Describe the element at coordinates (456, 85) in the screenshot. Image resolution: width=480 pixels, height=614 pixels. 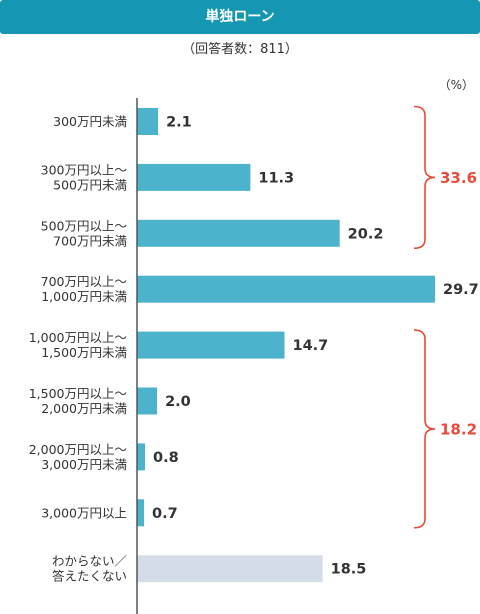
I see `unit-label: （%）` at that location.